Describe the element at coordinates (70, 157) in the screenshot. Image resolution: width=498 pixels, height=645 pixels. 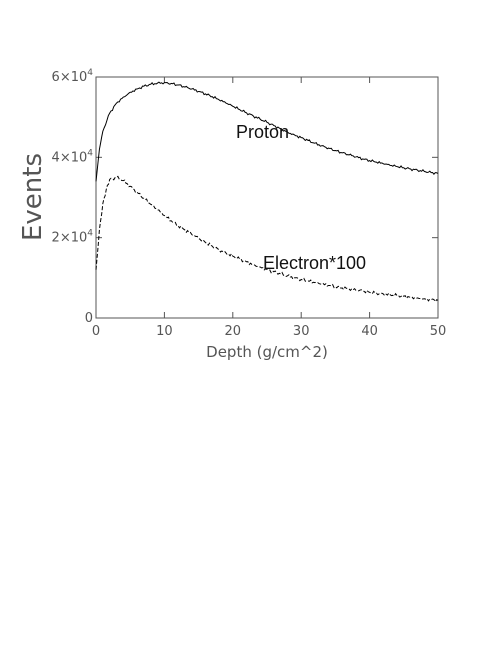
I see `y-tick-mantissa: 4×10` at that location.